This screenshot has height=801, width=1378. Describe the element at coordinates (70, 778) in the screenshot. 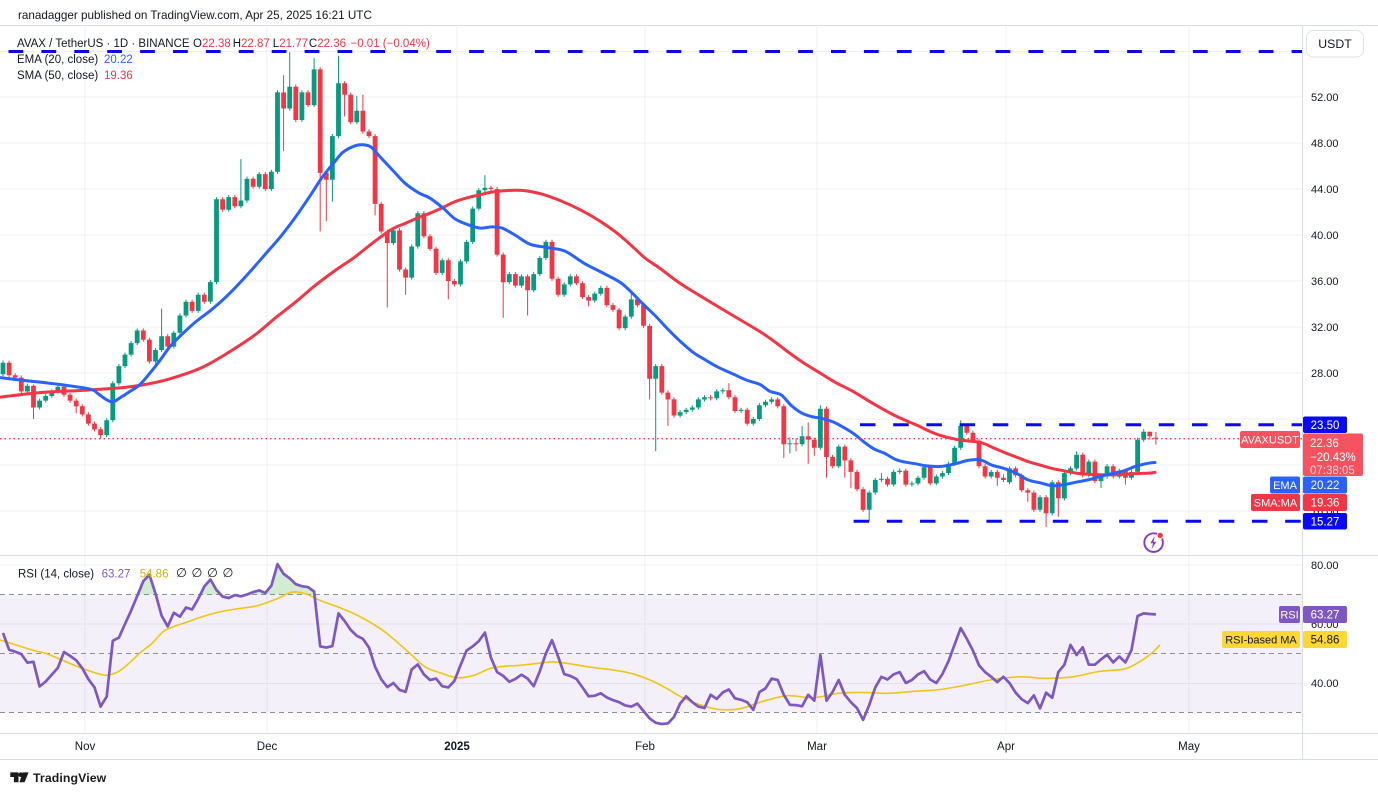

I see `svg-text: TradingView` at that location.